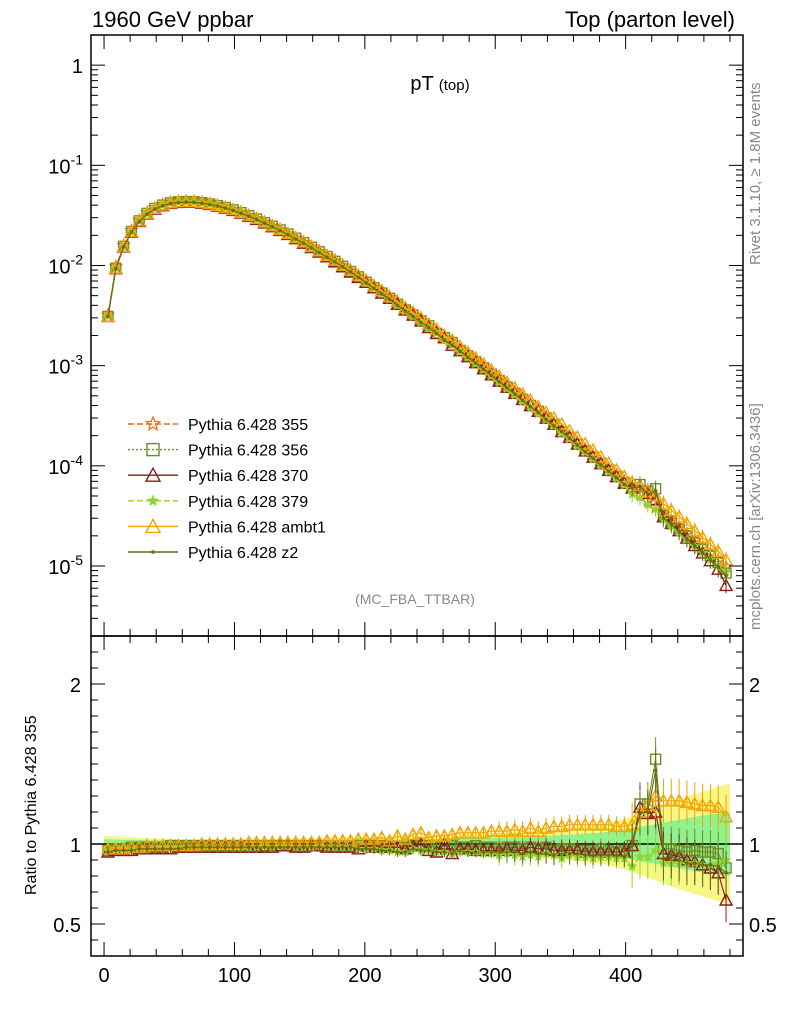 The height and width of the screenshot is (1024, 786). Describe the element at coordinates (364, 976) in the screenshot. I see `x-tick-label: 200` at that location.